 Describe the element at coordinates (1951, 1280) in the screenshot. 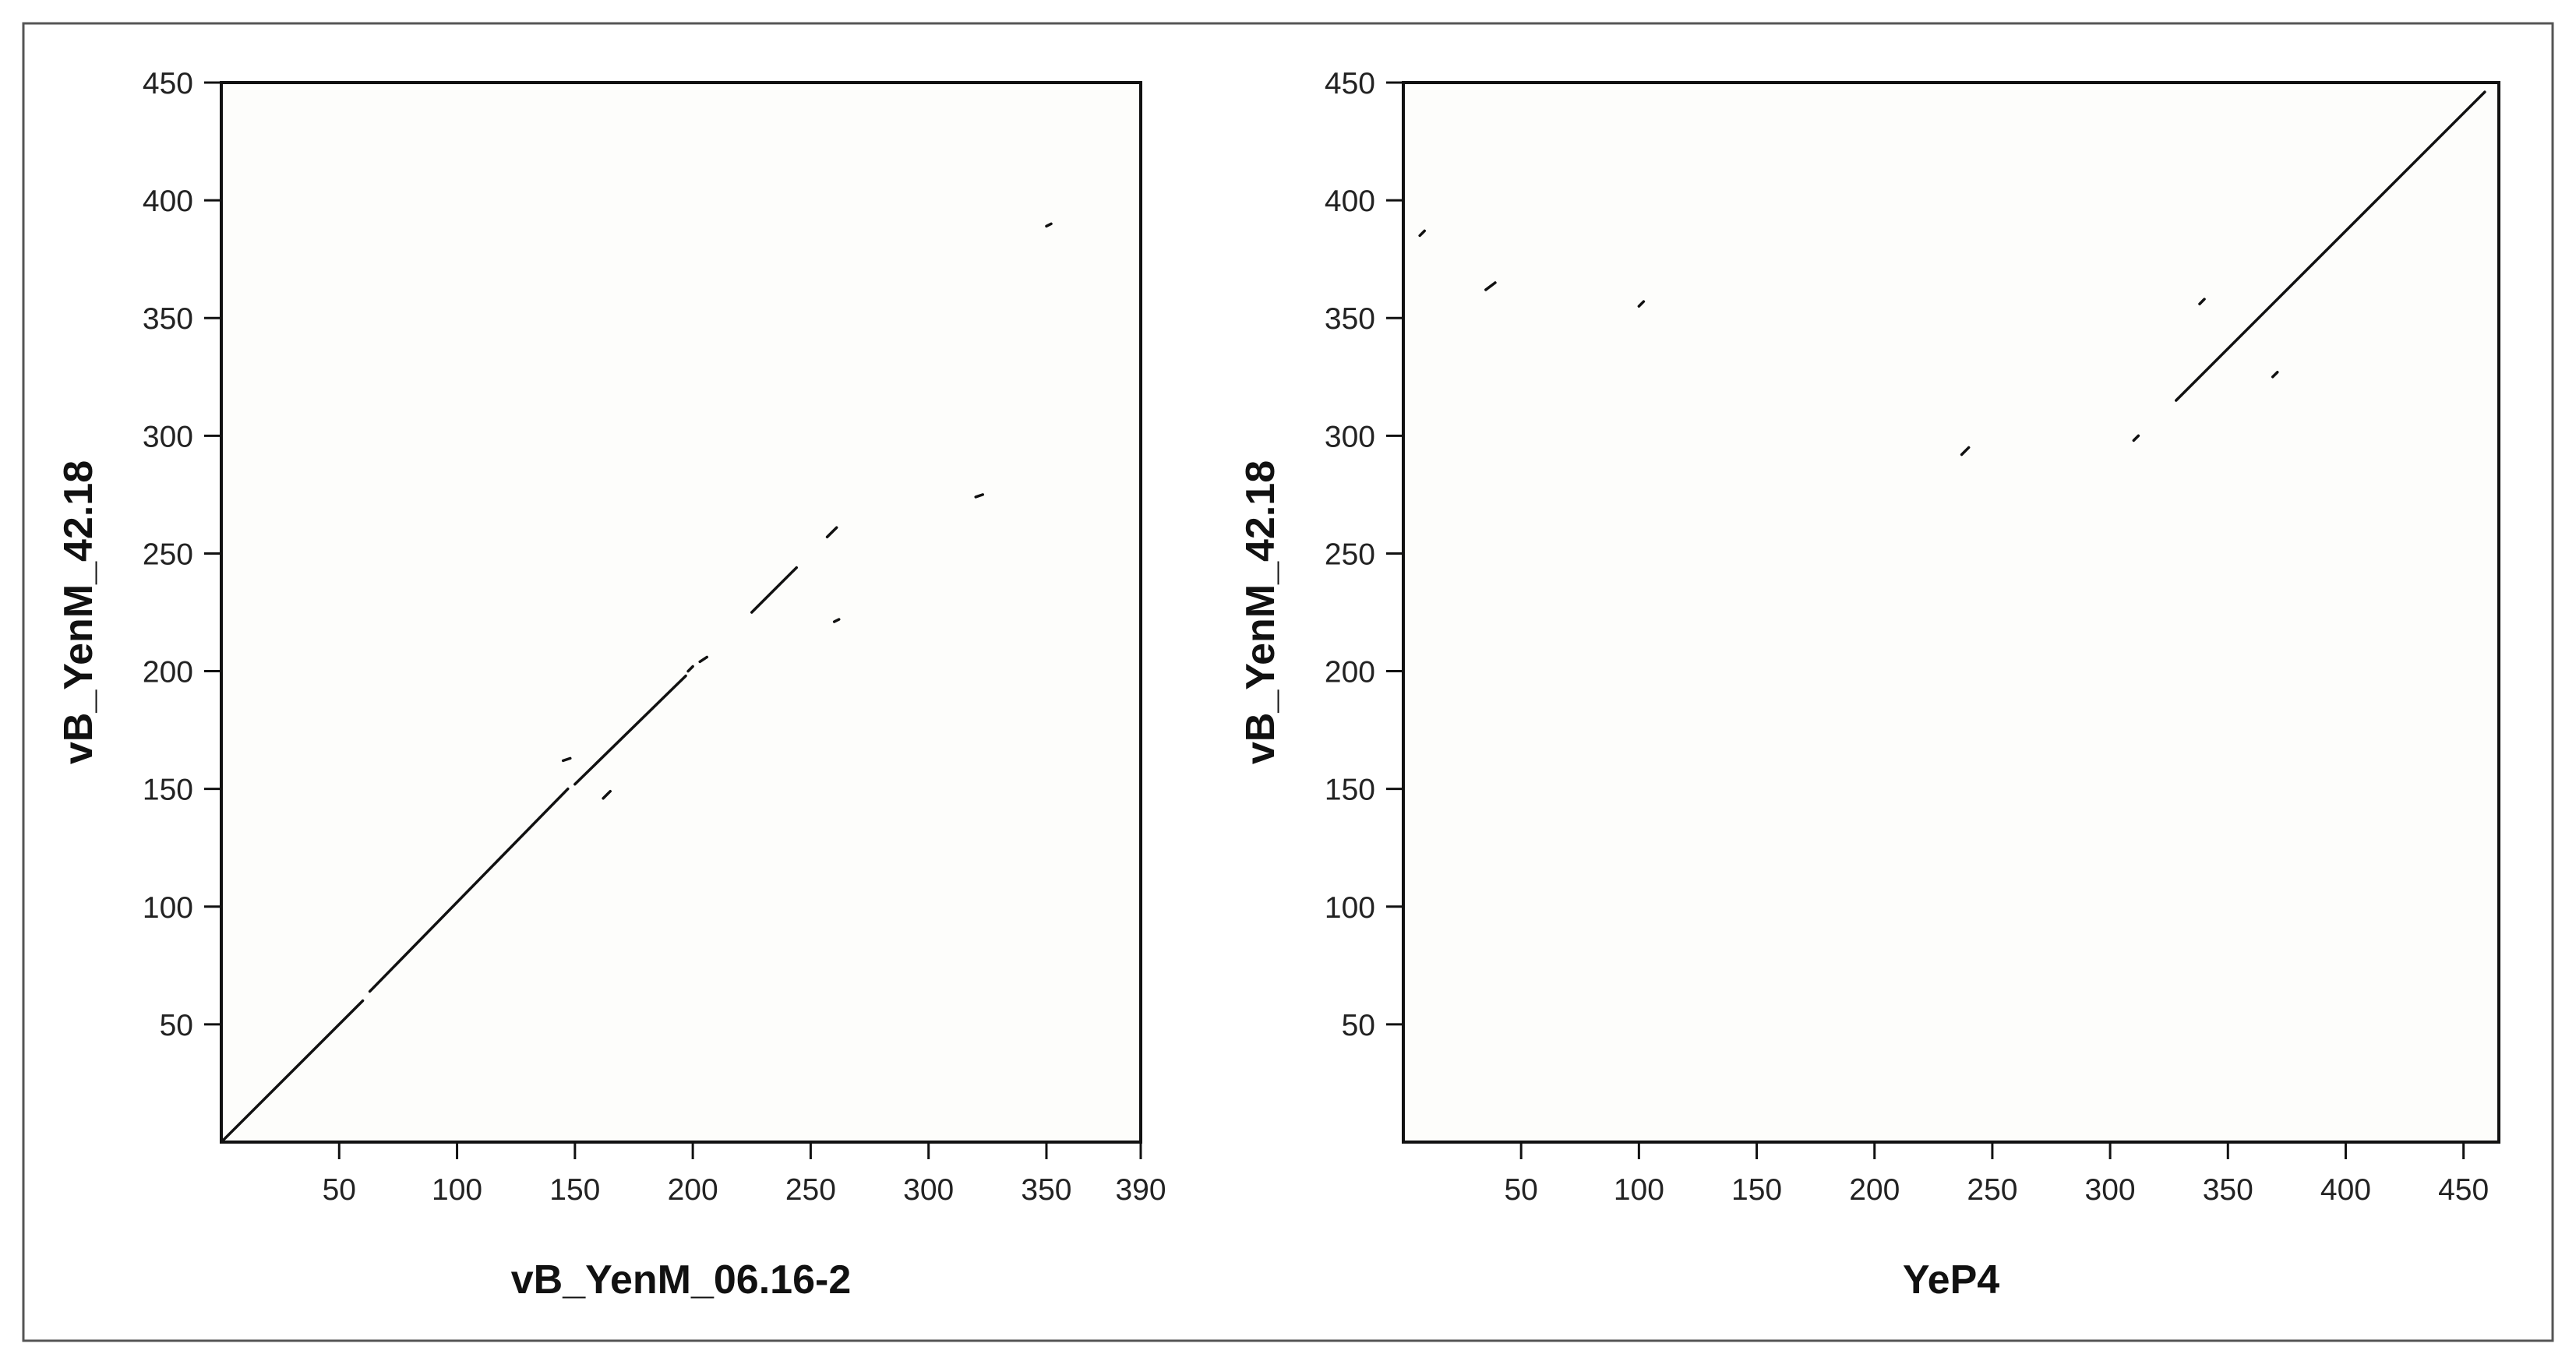

I see `x-axis-label: YeP4` at that location.